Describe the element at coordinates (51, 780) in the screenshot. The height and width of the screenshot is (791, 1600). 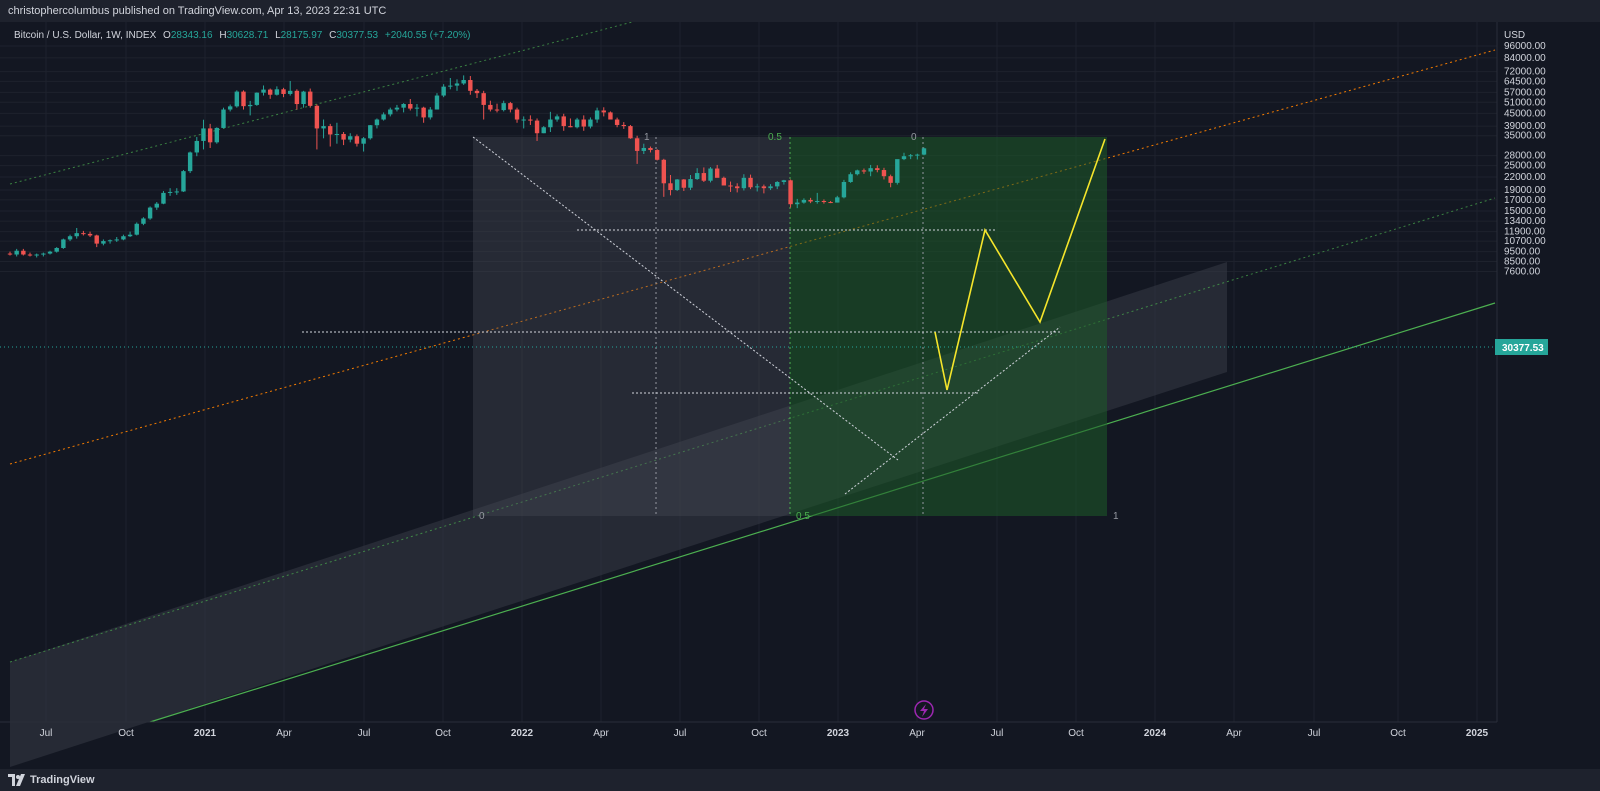
I see `tradingview-logo: TradingView` at that location.